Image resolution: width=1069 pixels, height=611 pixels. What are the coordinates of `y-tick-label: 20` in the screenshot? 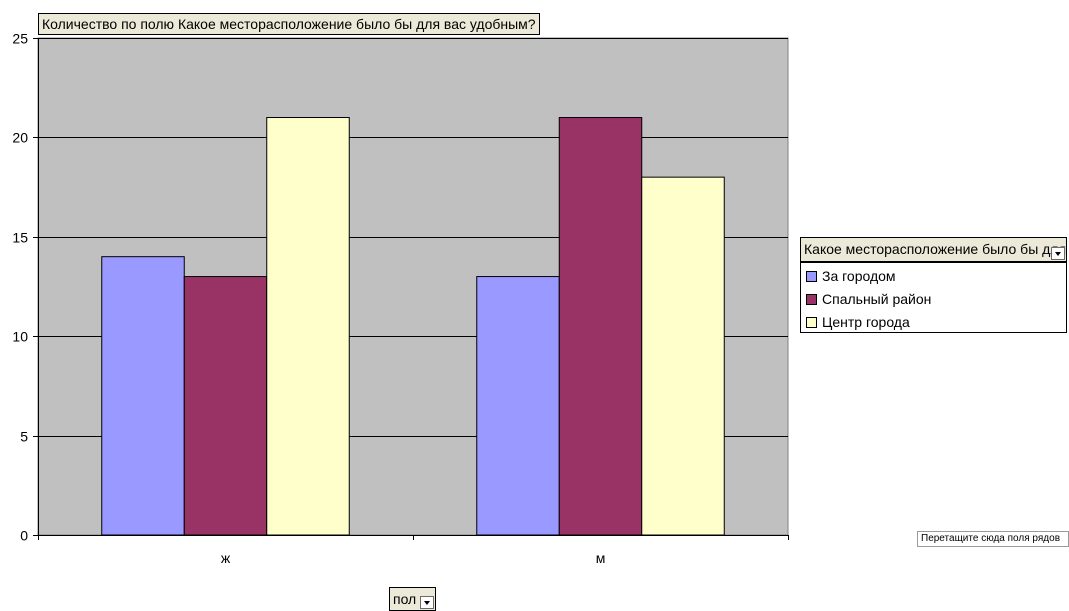 It's located at (20, 138).